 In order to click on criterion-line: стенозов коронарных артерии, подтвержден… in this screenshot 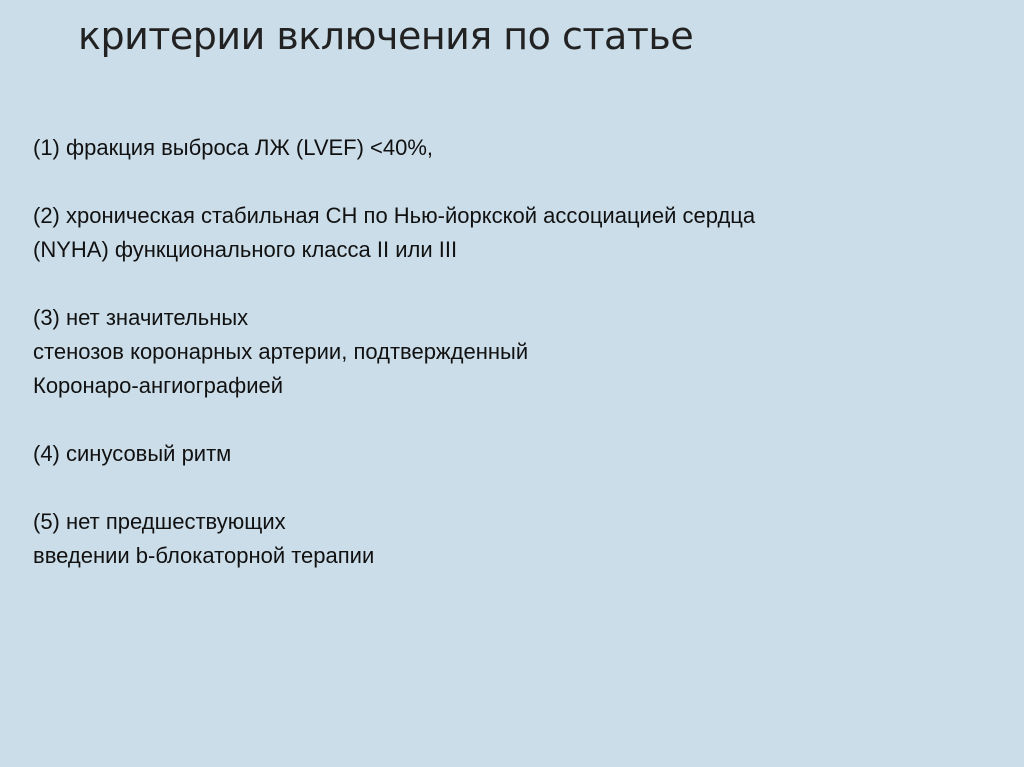, I will do `click(281, 351)`.